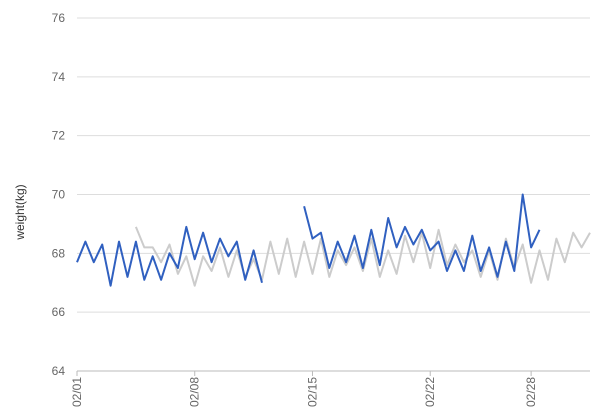 This screenshot has height=419, width=597. I want to click on y-tick-label: 72, so click(59, 136).